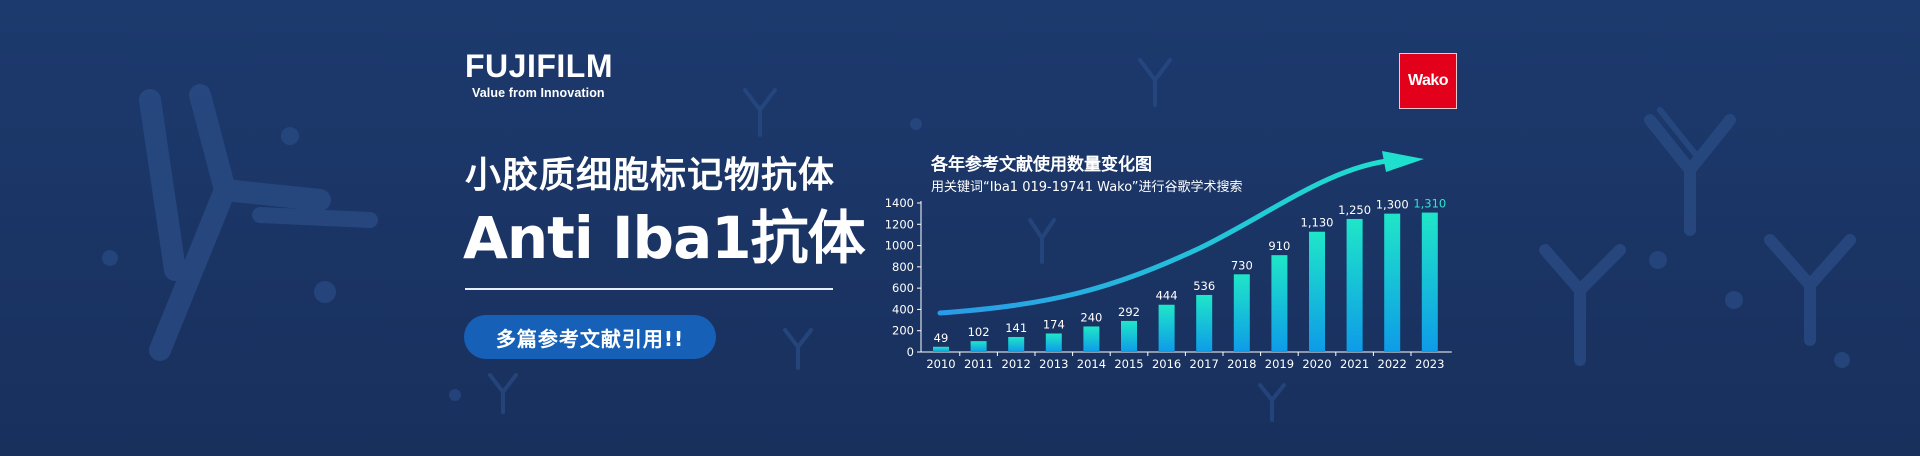 The width and height of the screenshot is (1920, 456). What do you see at coordinates (903, 331) in the screenshot?
I see `y-tick-label: 200` at bounding box center [903, 331].